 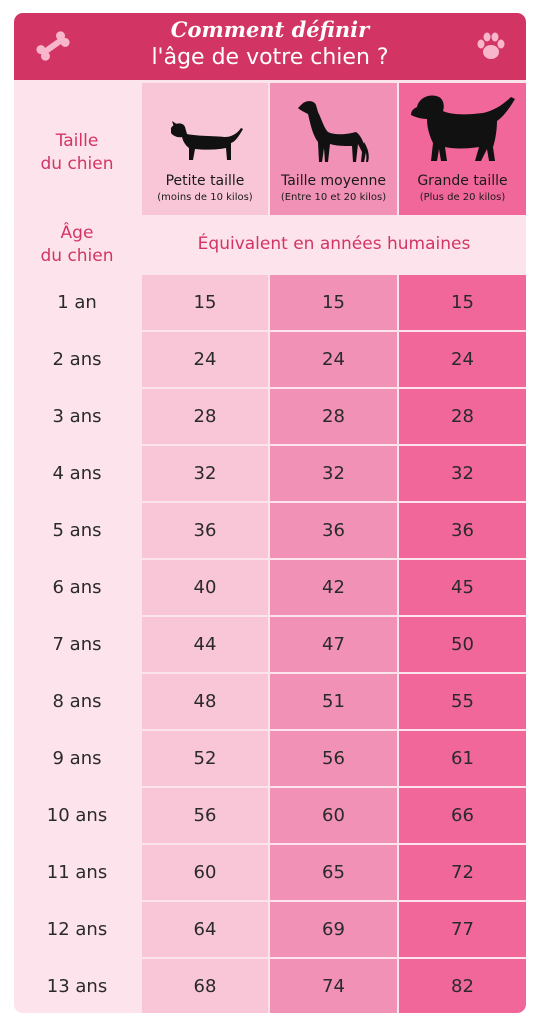 What do you see at coordinates (205, 197) in the screenshot?
I see `column-sub-small: (moins de 10 kilos)` at bounding box center [205, 197].